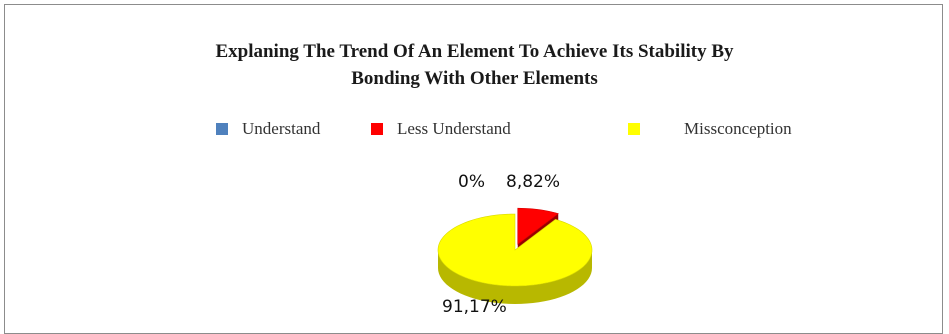  I want to click on legend-item-less-understand: Less Understand, so click(441, 129).